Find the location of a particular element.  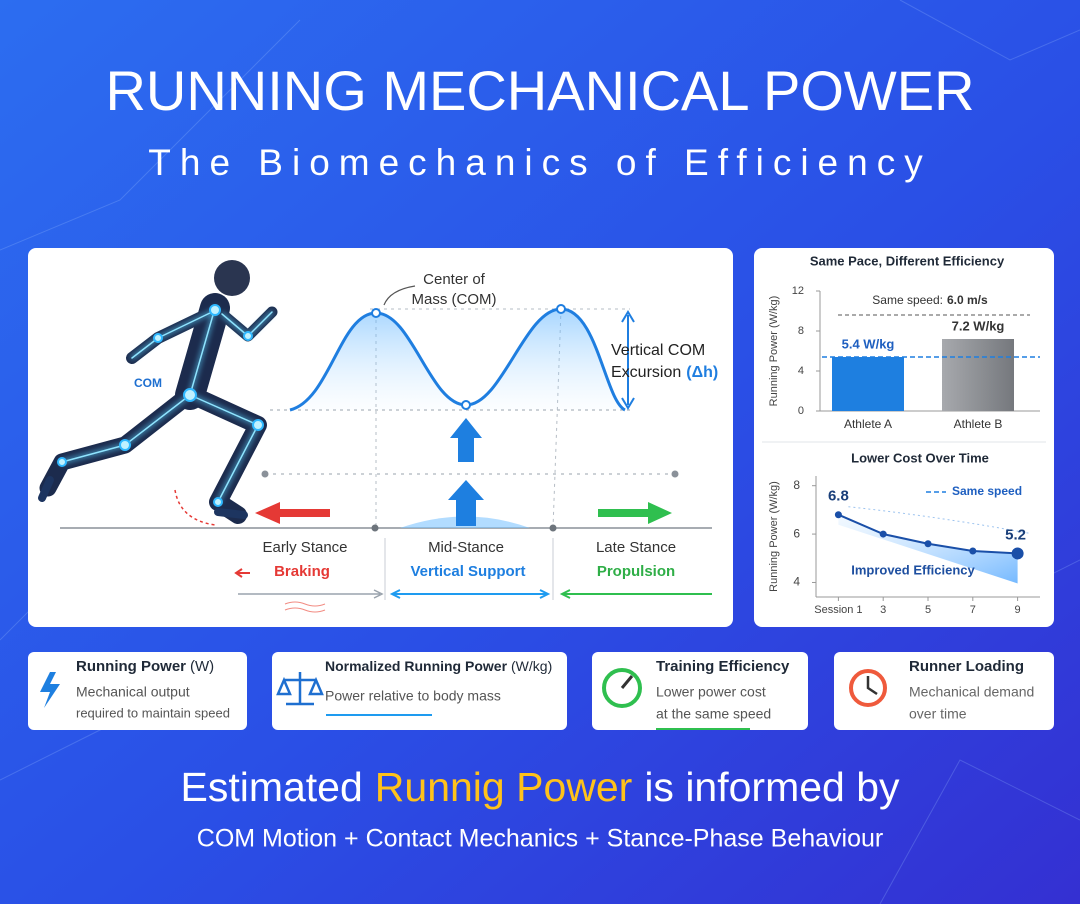

propulsion-arrow is located at coordinates (635, 513).